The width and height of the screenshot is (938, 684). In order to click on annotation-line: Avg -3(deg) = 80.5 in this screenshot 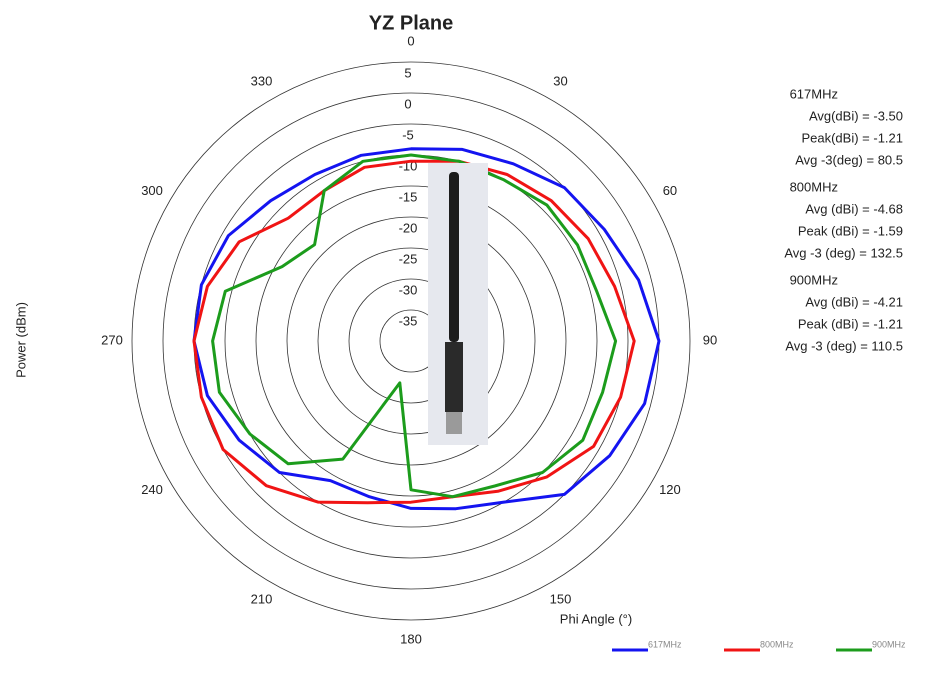, I will do `click(849, 159)`.